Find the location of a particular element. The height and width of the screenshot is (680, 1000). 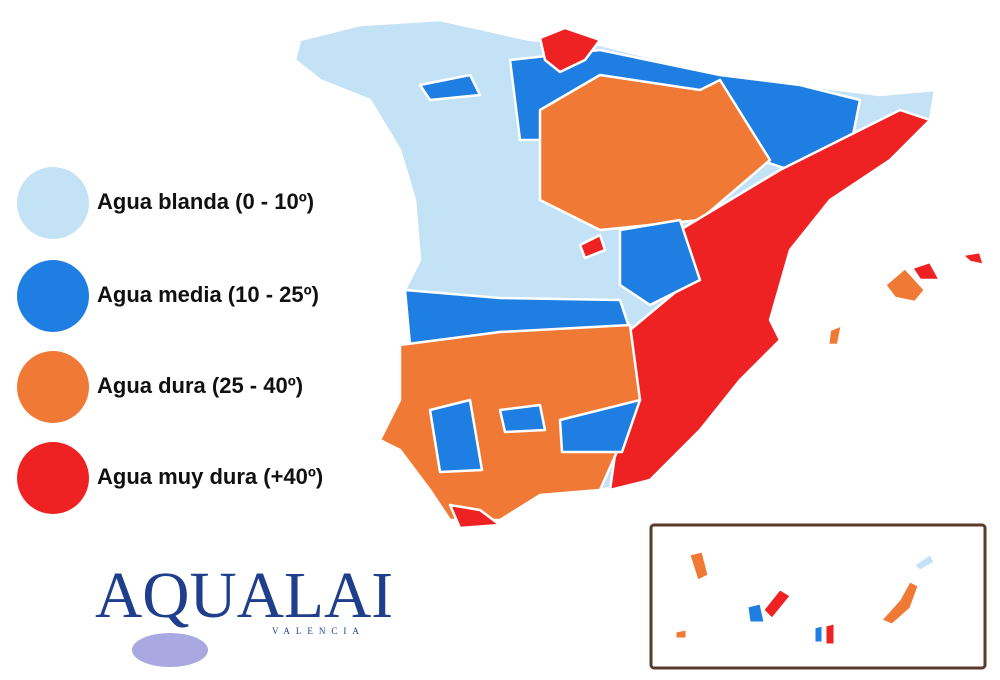

canary-box is located at coordinates (818, 596).